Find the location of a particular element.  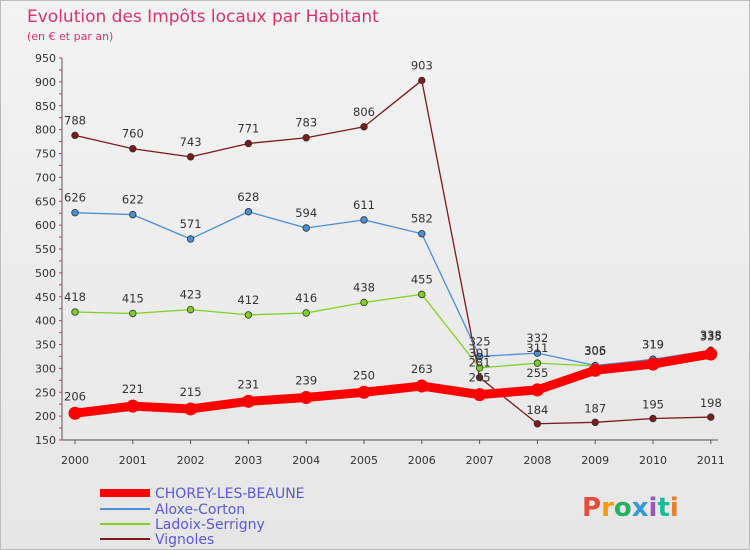

chart-subtitle: (en € et par an) is located at coordinates (70, 36).